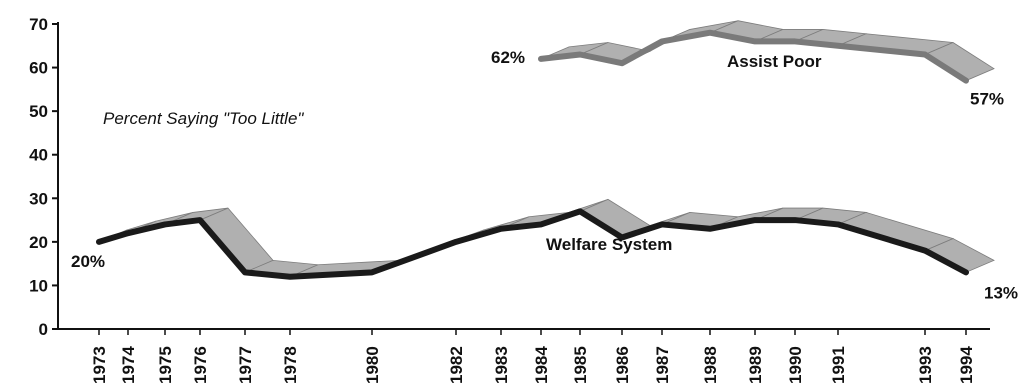  What do you see at coordinates (372, 365) in the screenshot?
I see `x-tick-label: 1980` at bounding box center [372, 365].